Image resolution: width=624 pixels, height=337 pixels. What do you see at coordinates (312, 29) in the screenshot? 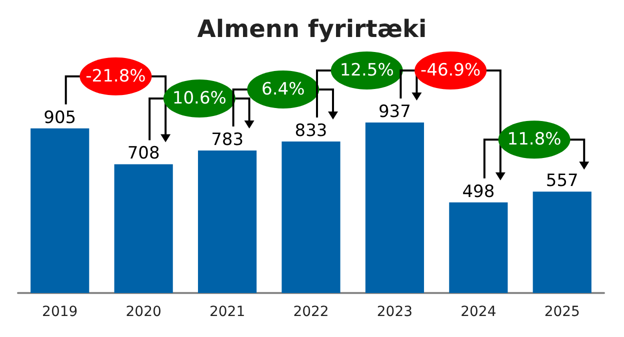
I see `chart-title: Almenn fyrirtæki` at bounding box center [312, 29].